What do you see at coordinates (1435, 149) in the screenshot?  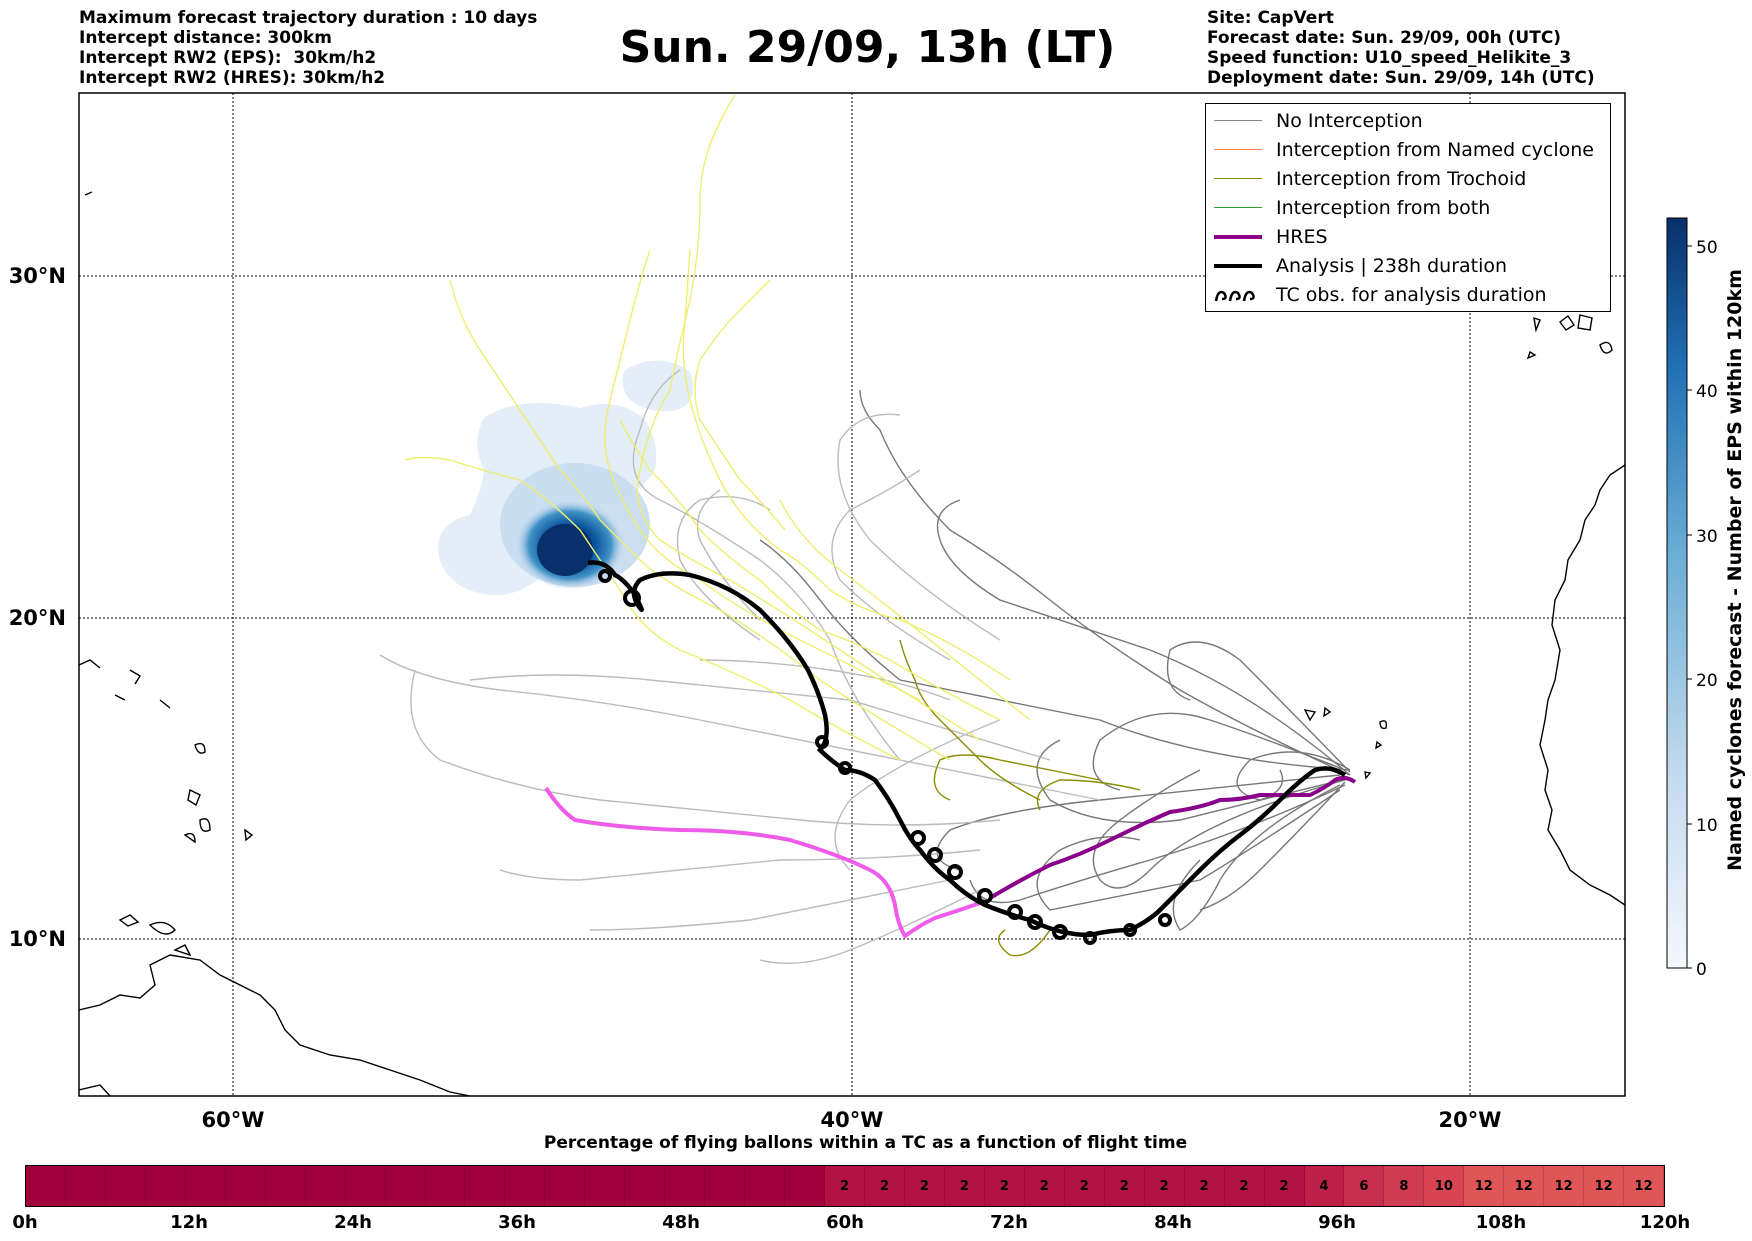 I see `legend-label: Interception from Named cyclone` at bounding box center [1435, 149].